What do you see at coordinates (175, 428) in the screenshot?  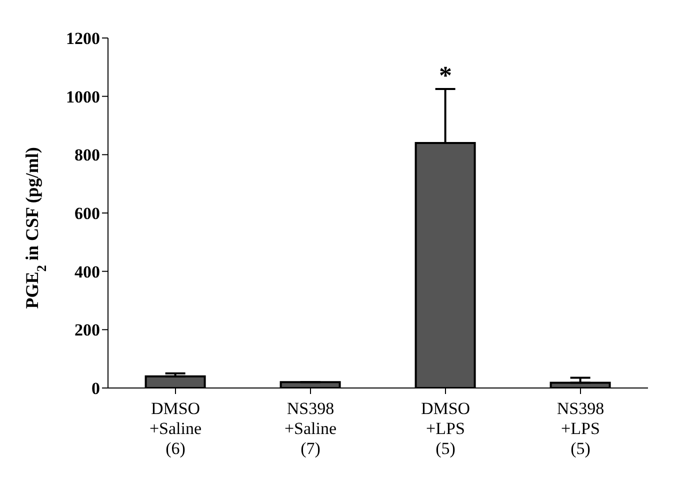 I see `x-tick-label: DMSO +Saline (6)` at bounding box center [175, 428].